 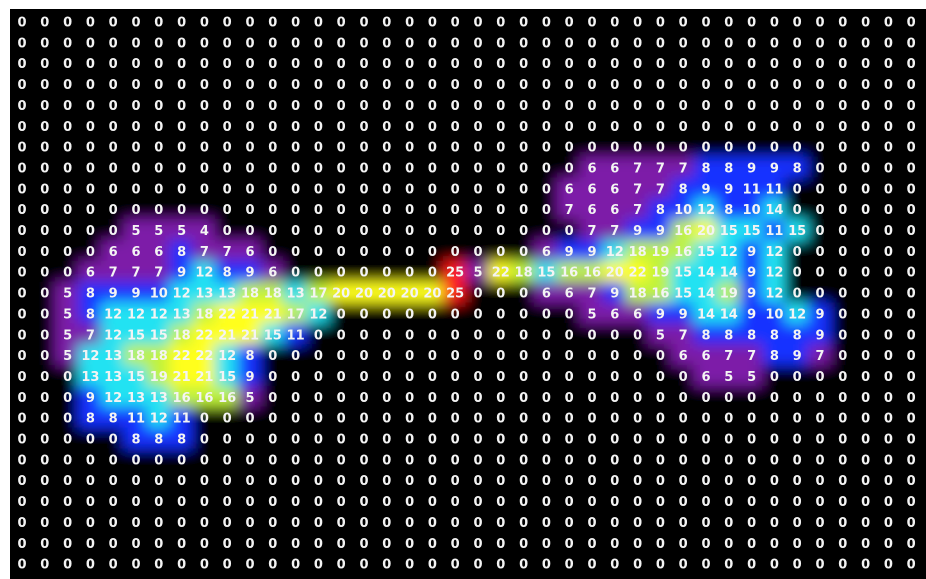 What do you see at coordinates (158, 273) in the screenshot?
I see `cell-value: 7` at bounding box center [158, 273].